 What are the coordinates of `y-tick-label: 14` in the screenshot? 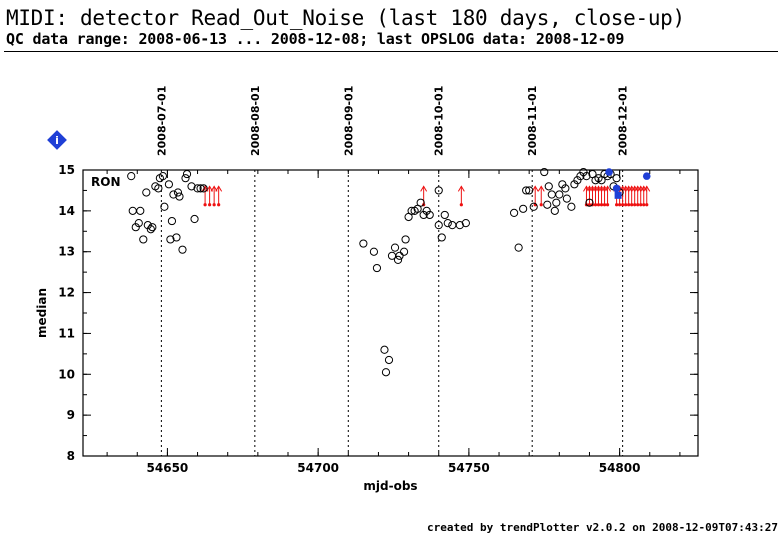 It's located at (66, 211).